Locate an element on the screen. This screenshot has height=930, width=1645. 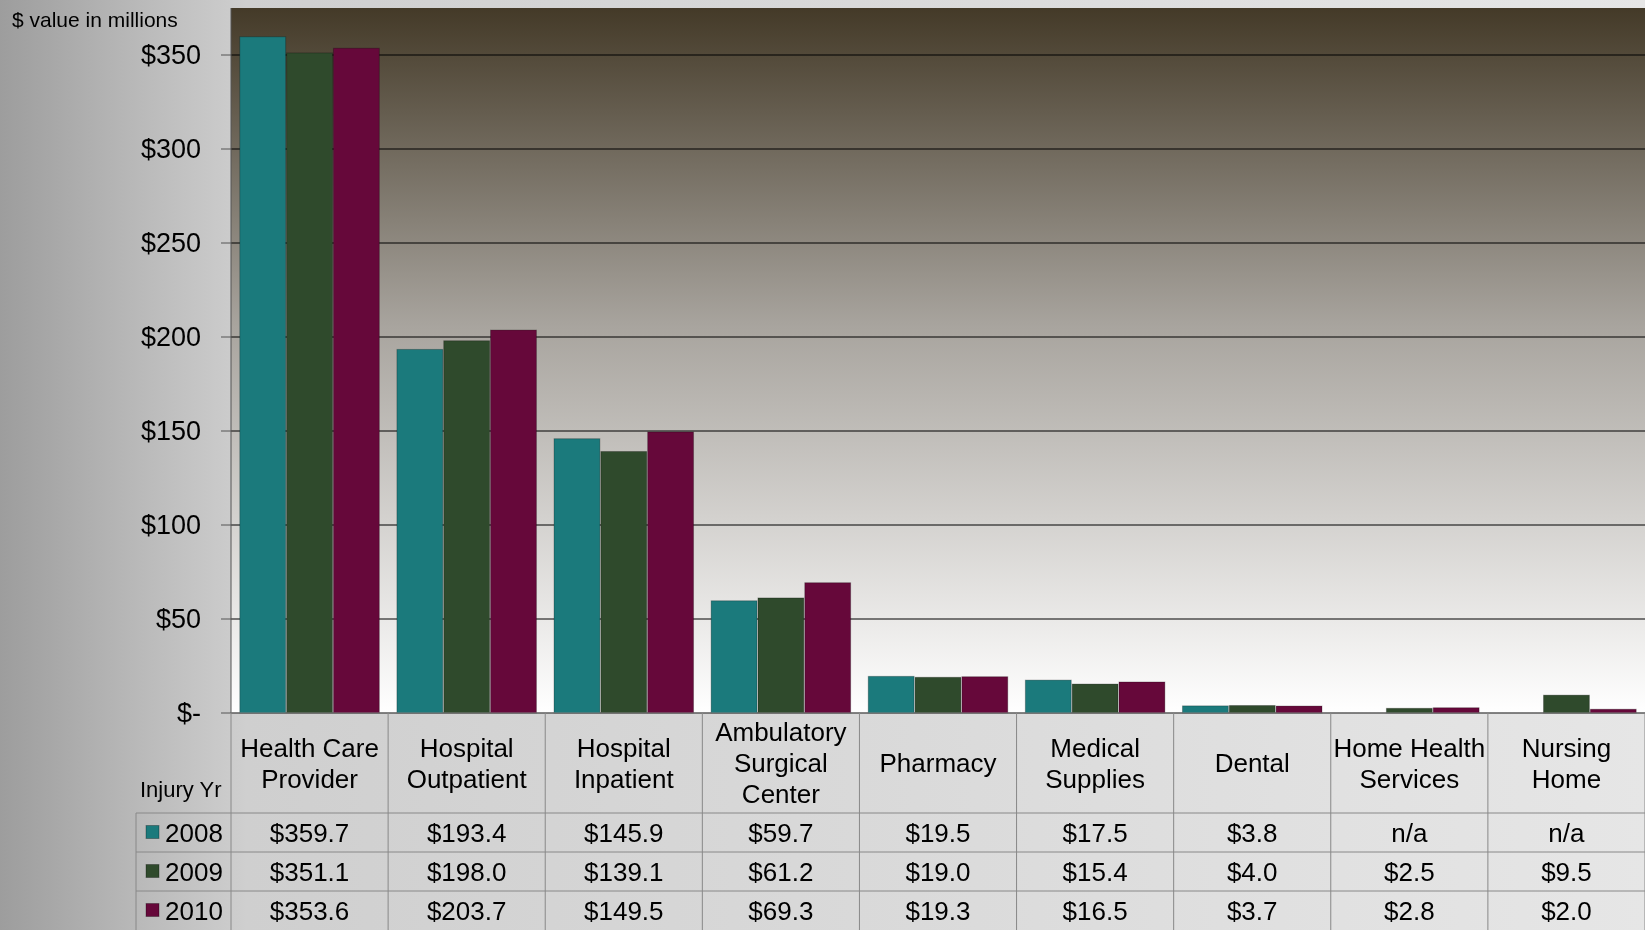
x-tick-label: Dental is located at coordinates (1252, 763).